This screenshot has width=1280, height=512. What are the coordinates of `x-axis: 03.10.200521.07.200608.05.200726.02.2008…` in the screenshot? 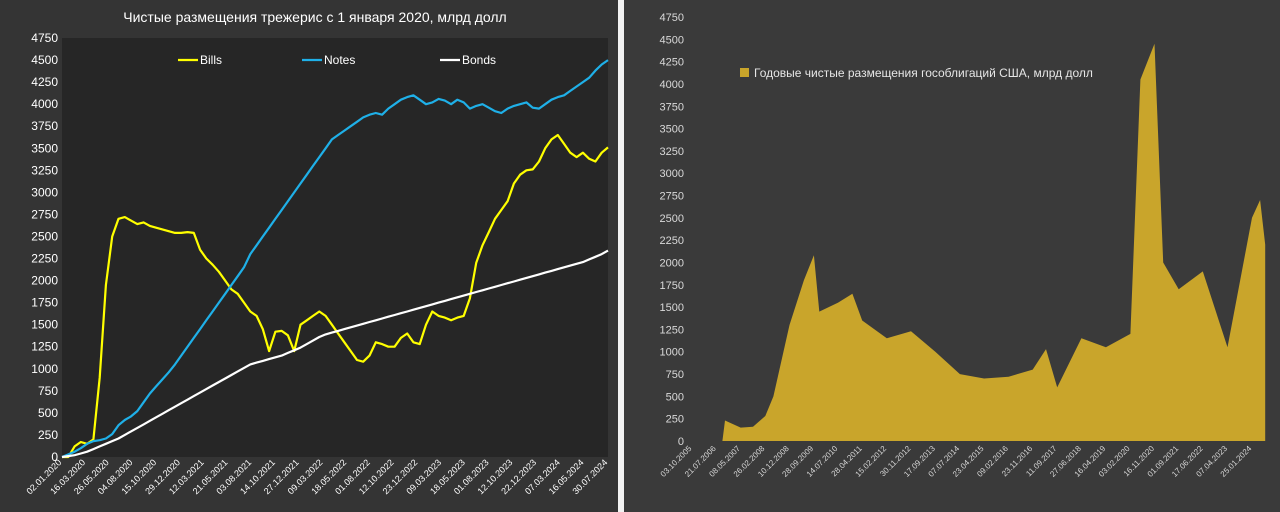 It's located at (956, 461).